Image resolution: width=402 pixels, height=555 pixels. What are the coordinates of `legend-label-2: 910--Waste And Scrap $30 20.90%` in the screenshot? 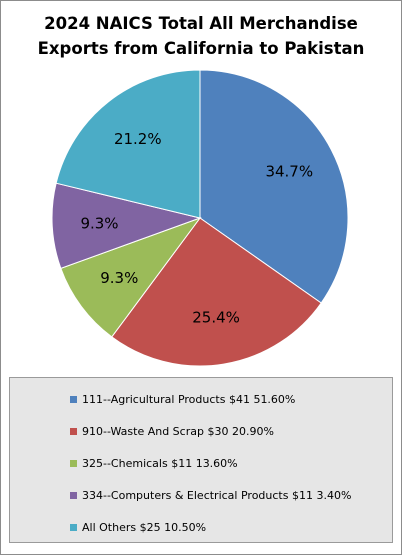 It's located at (178, 431).